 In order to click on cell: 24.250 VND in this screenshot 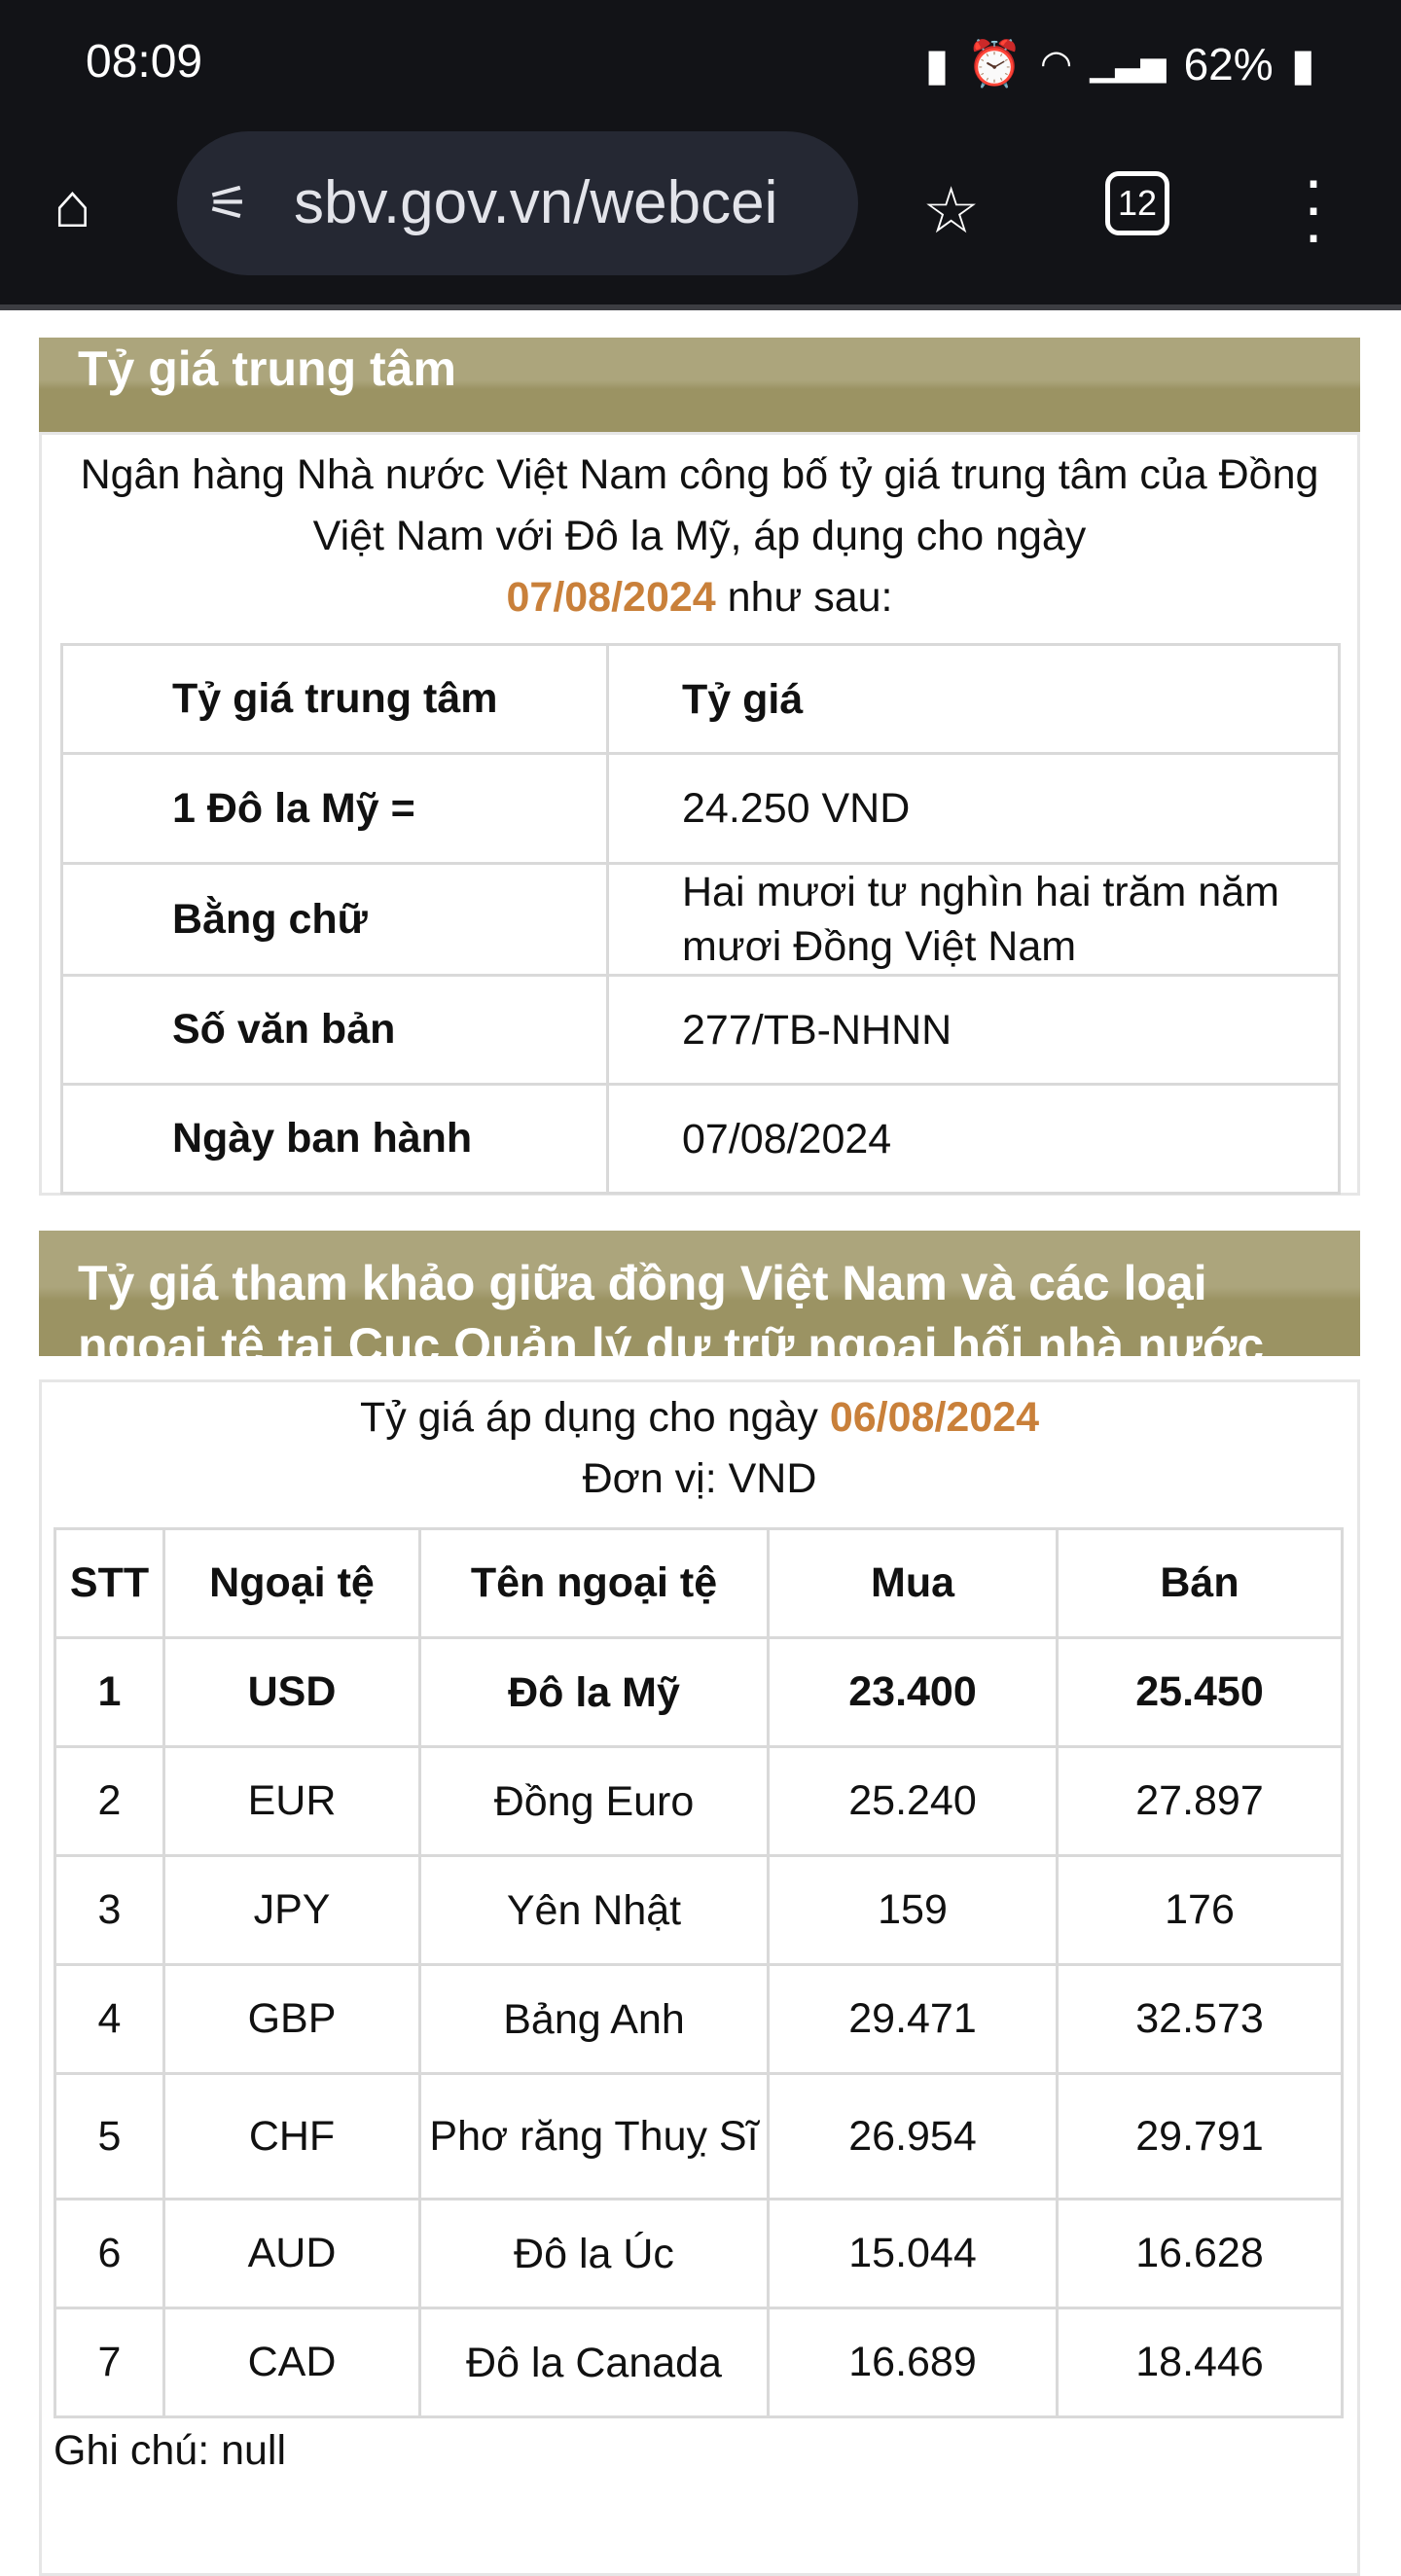, I will do `click(973, 808)`.